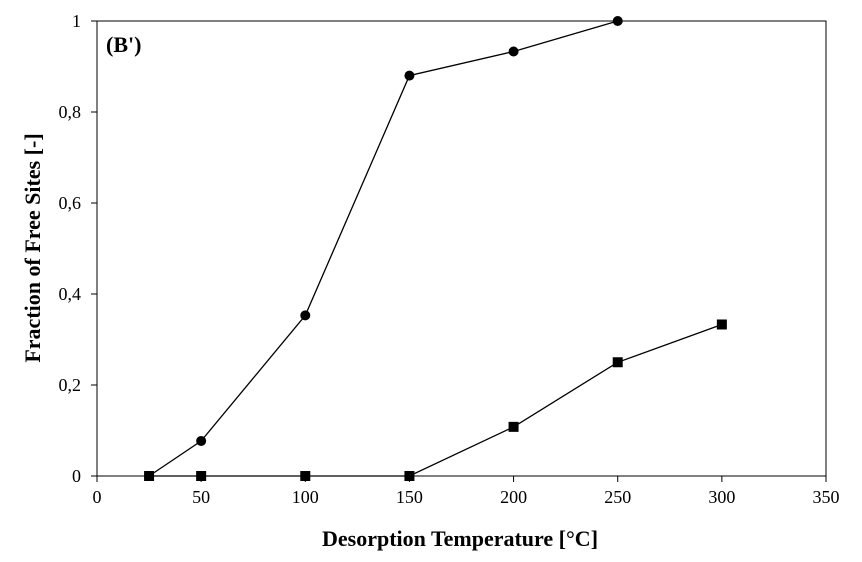 This screenshot has width=862, height=562. What do you see at coordinates (70, 294) in the screenshot?
I see `y-tick-label: 0,4` at bounding box center [70, 294].